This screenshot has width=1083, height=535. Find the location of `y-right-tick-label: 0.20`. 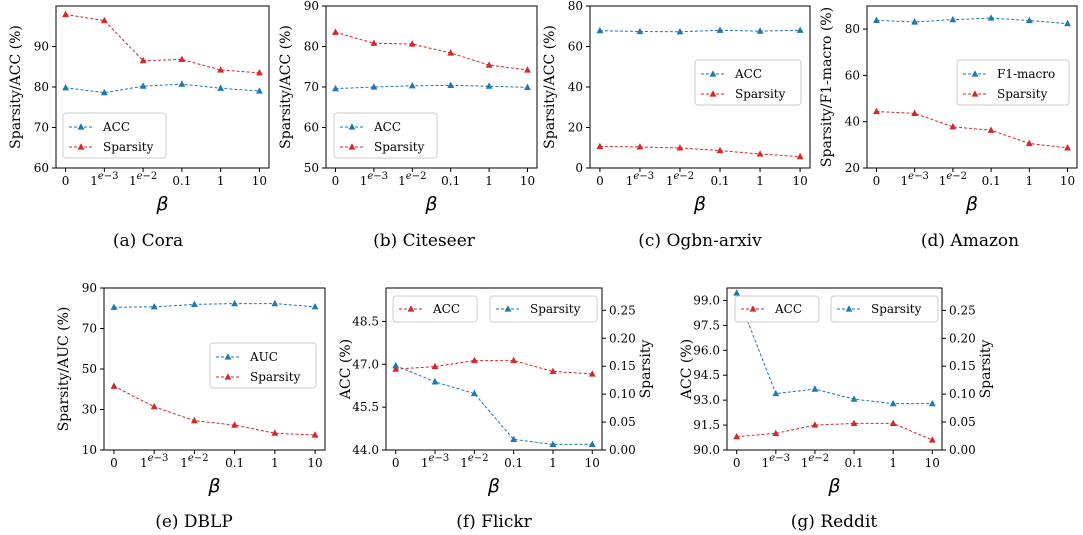

y-right-tick-label: 0.20 is located at coordinates (622, 338).